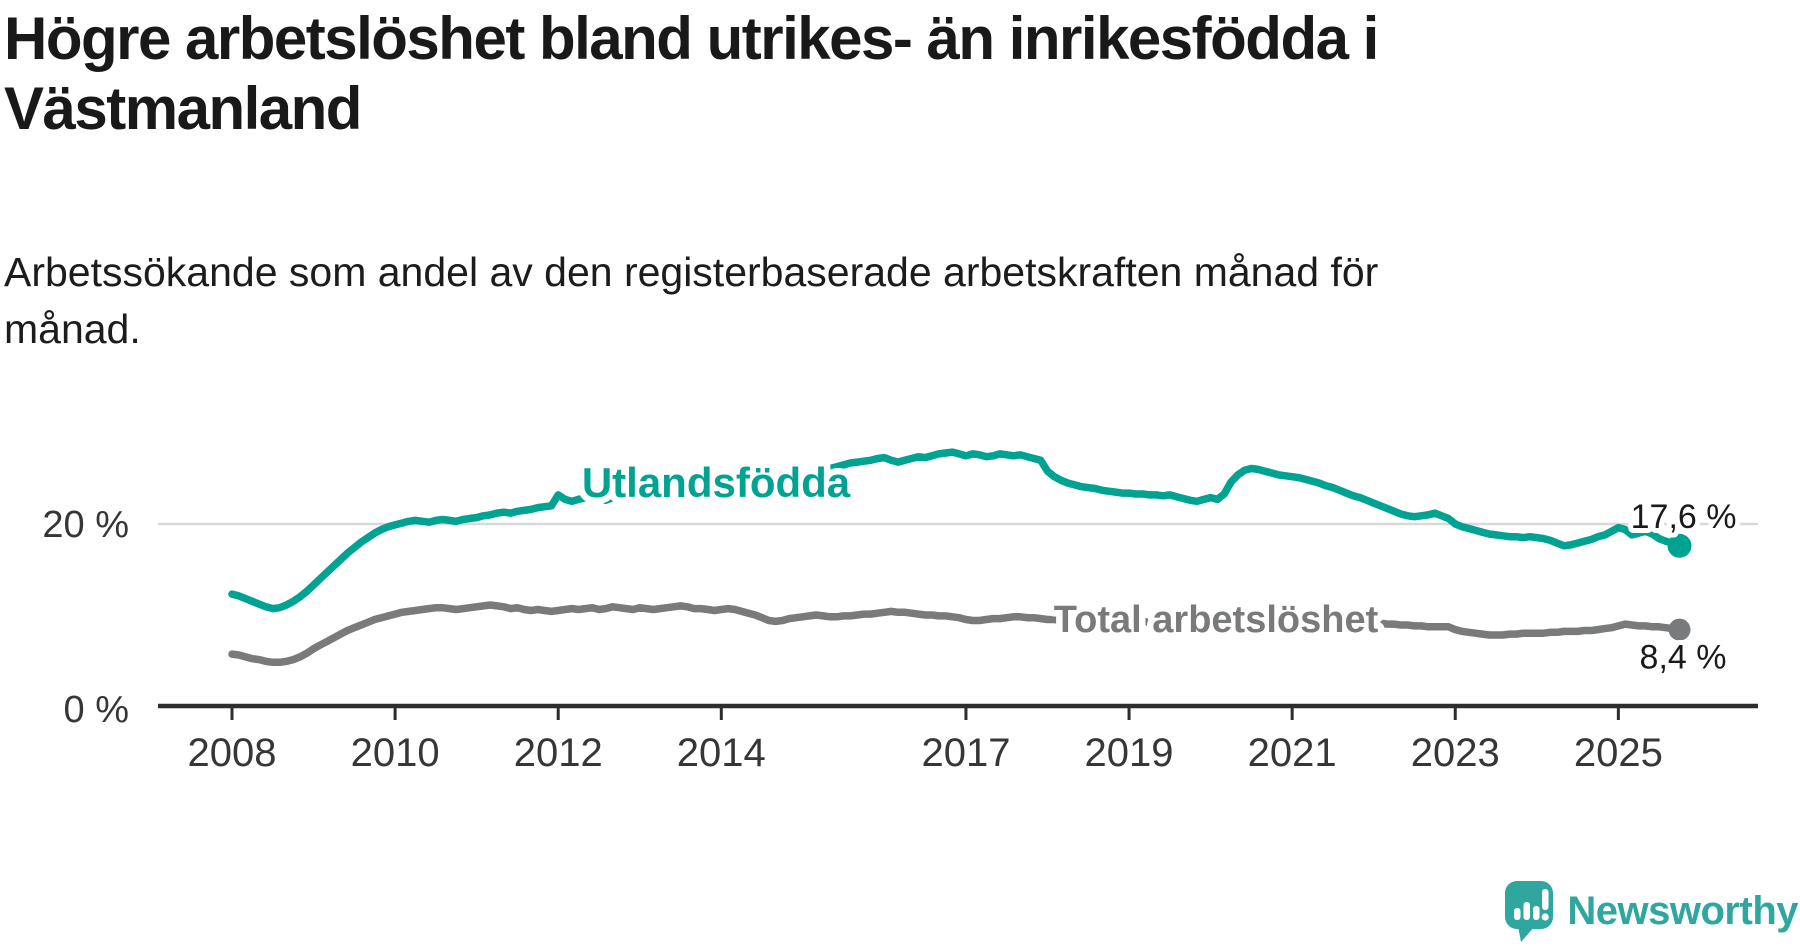  Describe the element at coordinates (1292, 753) in the screenshot. I see `x-tick-label-2021: 2021` at that location.